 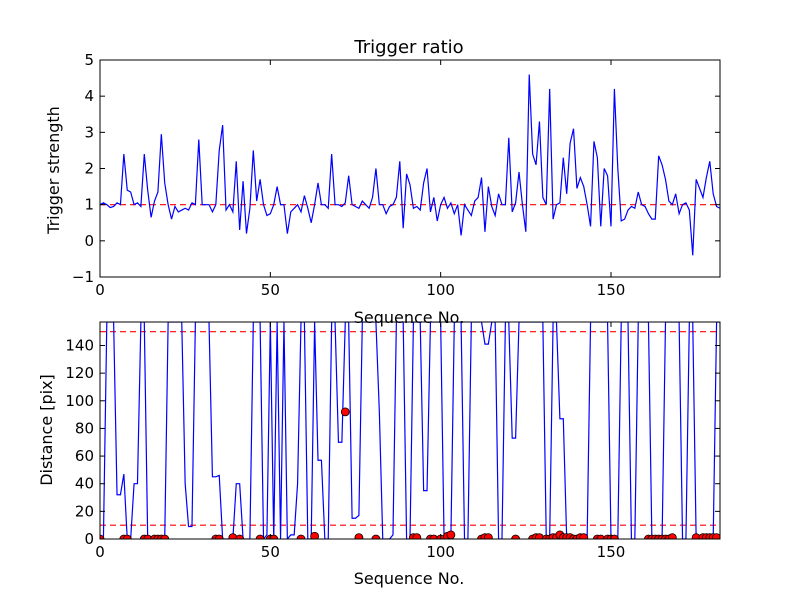 What do you see at coordinates (53, 170) in the screenshot?
I see `y-axis-label: Trigger strength` at bounding box center [53, 170].